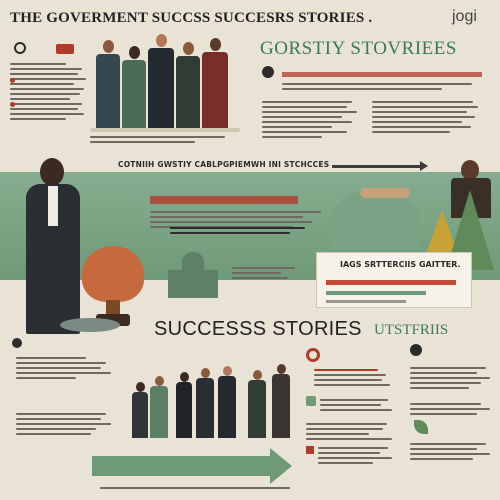  I want to click on chart-bar-green, so click(376, 293).